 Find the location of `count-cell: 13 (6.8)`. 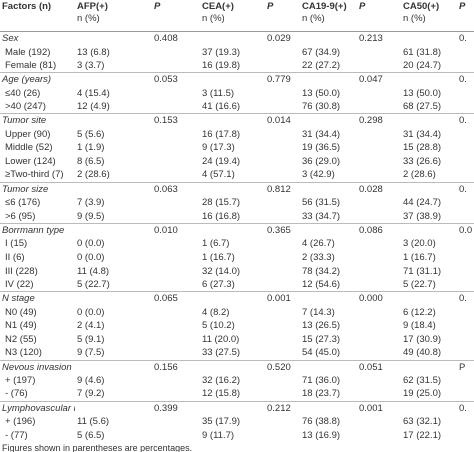

count-cell: 13 (6.8) is located at coordinates (93, 52).